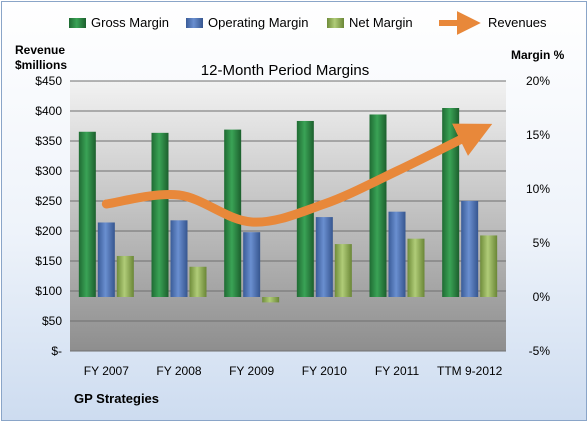  I want to click on x-tick-label: FY 2011, so click(397, 371).